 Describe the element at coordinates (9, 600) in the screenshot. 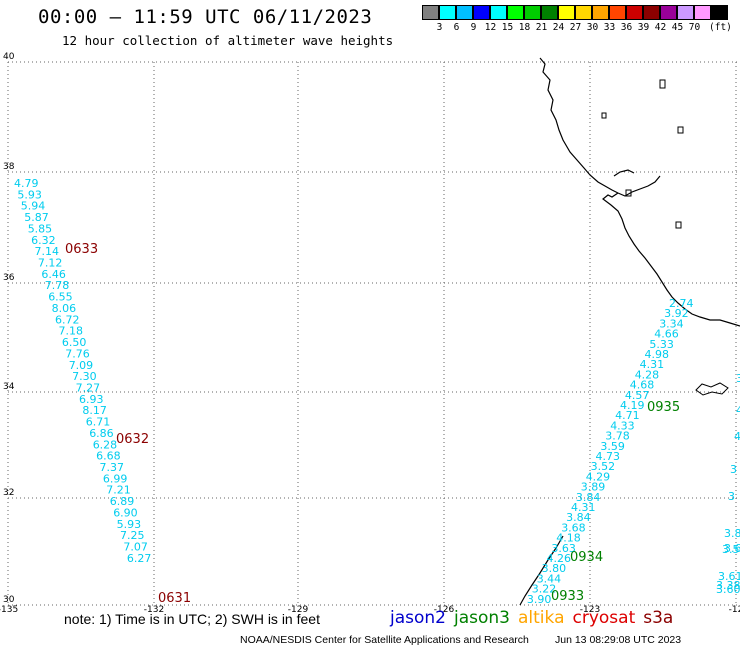

I see `lat-label: 30` at that location.